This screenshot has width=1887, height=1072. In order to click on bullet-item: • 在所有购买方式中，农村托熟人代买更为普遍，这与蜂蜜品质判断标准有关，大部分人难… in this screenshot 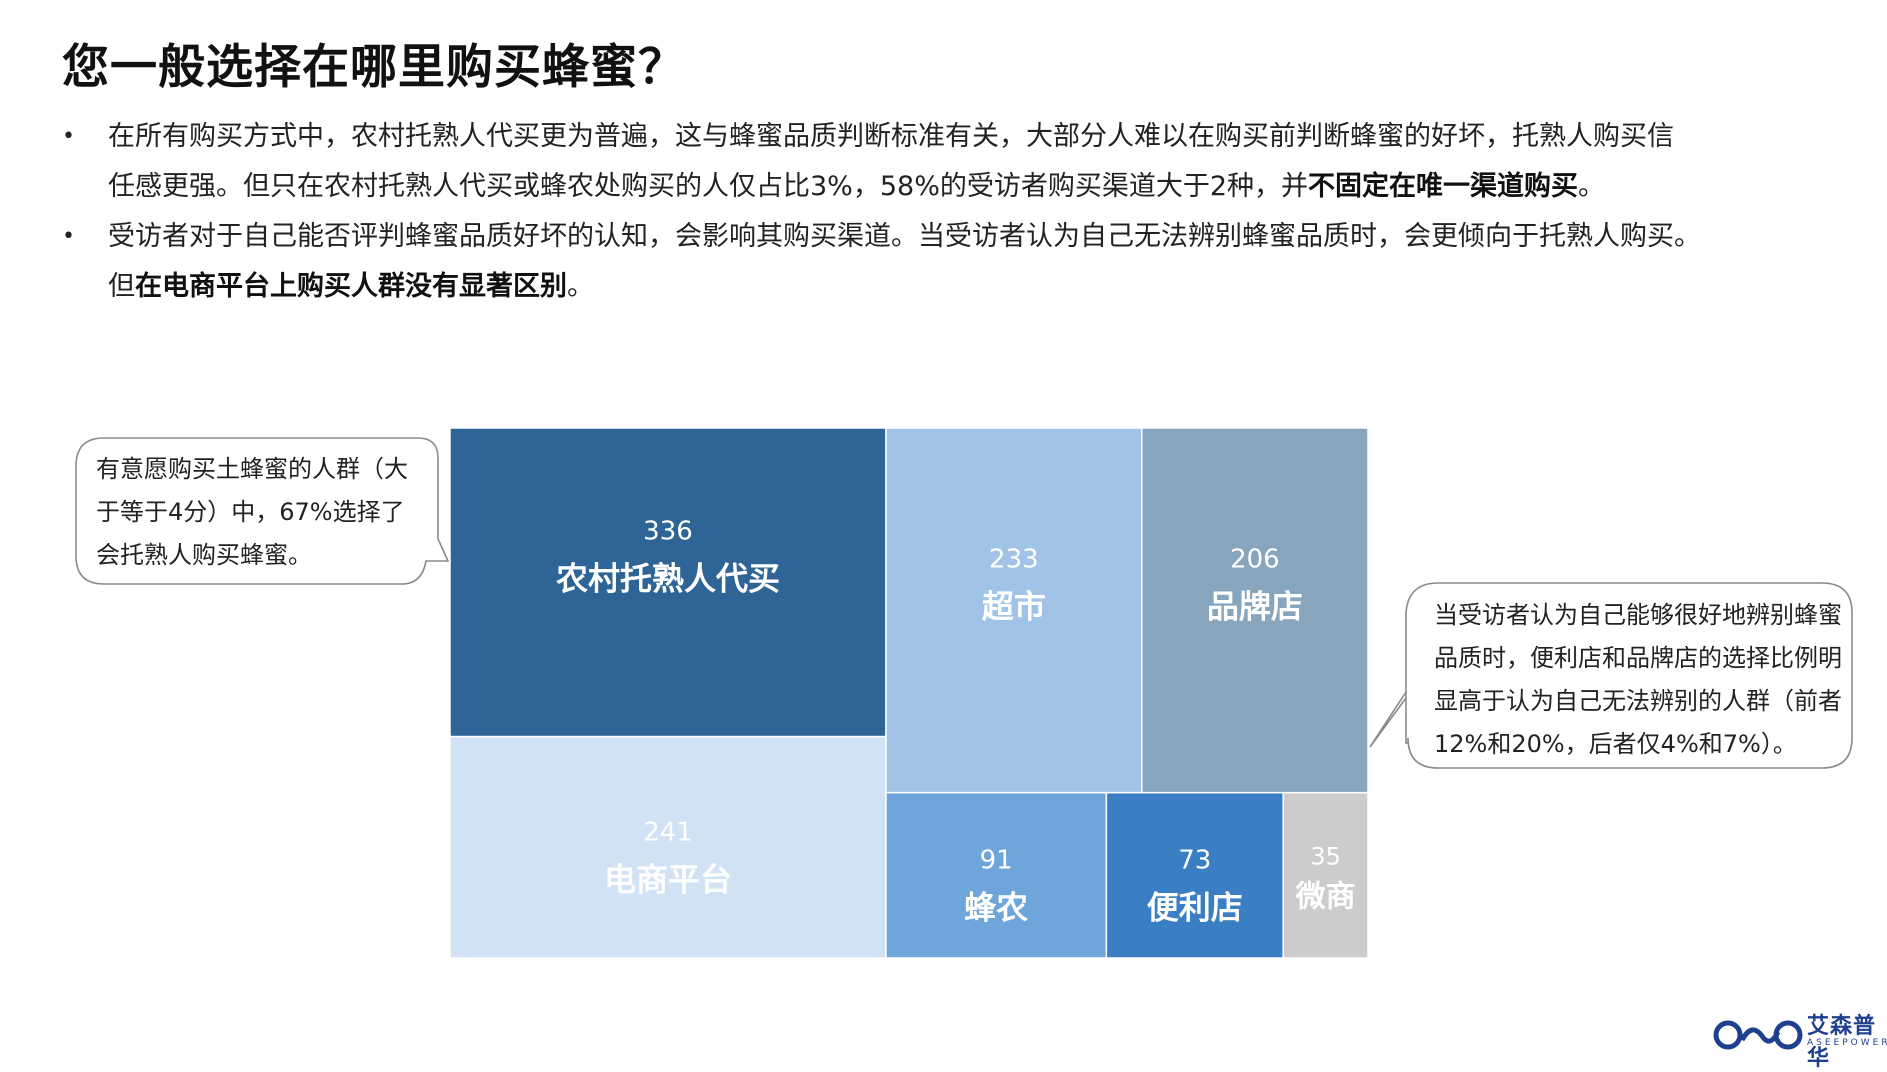, I will do `click(952, 162)`.